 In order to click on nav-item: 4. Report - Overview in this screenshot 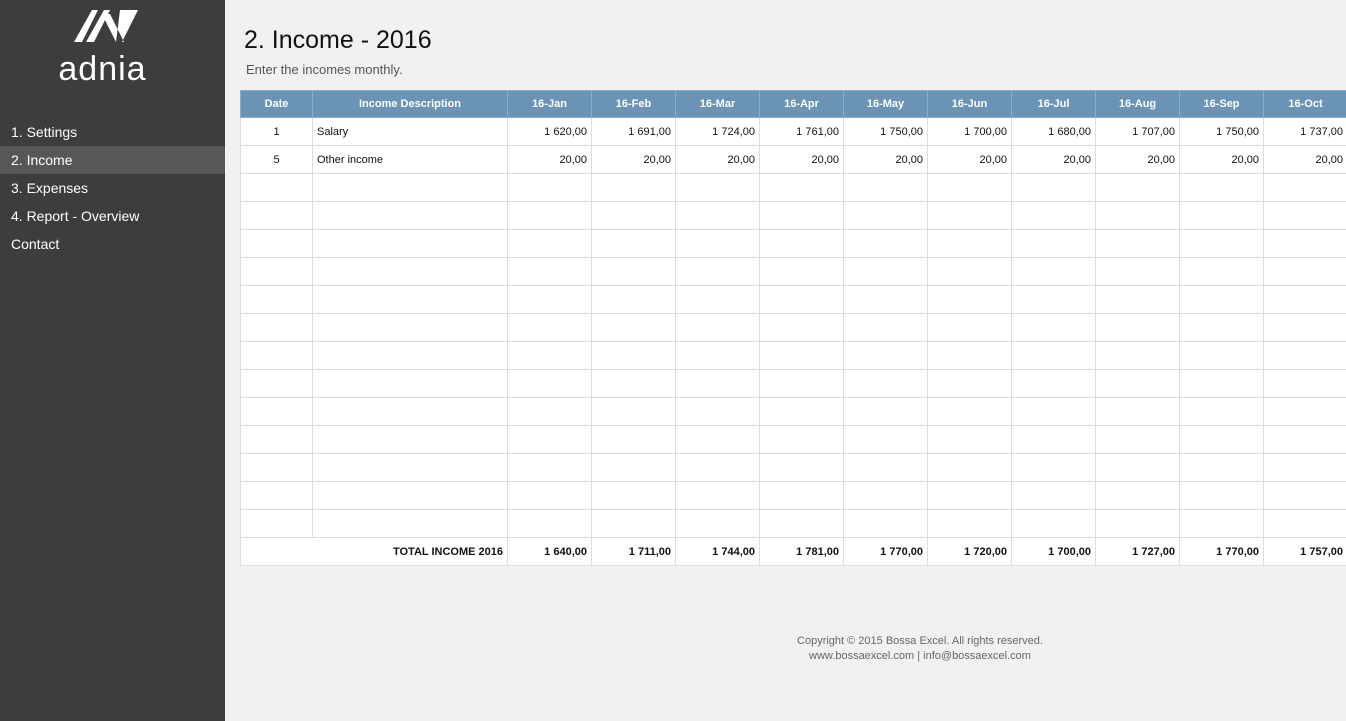, I will do `click(75, 216)`.